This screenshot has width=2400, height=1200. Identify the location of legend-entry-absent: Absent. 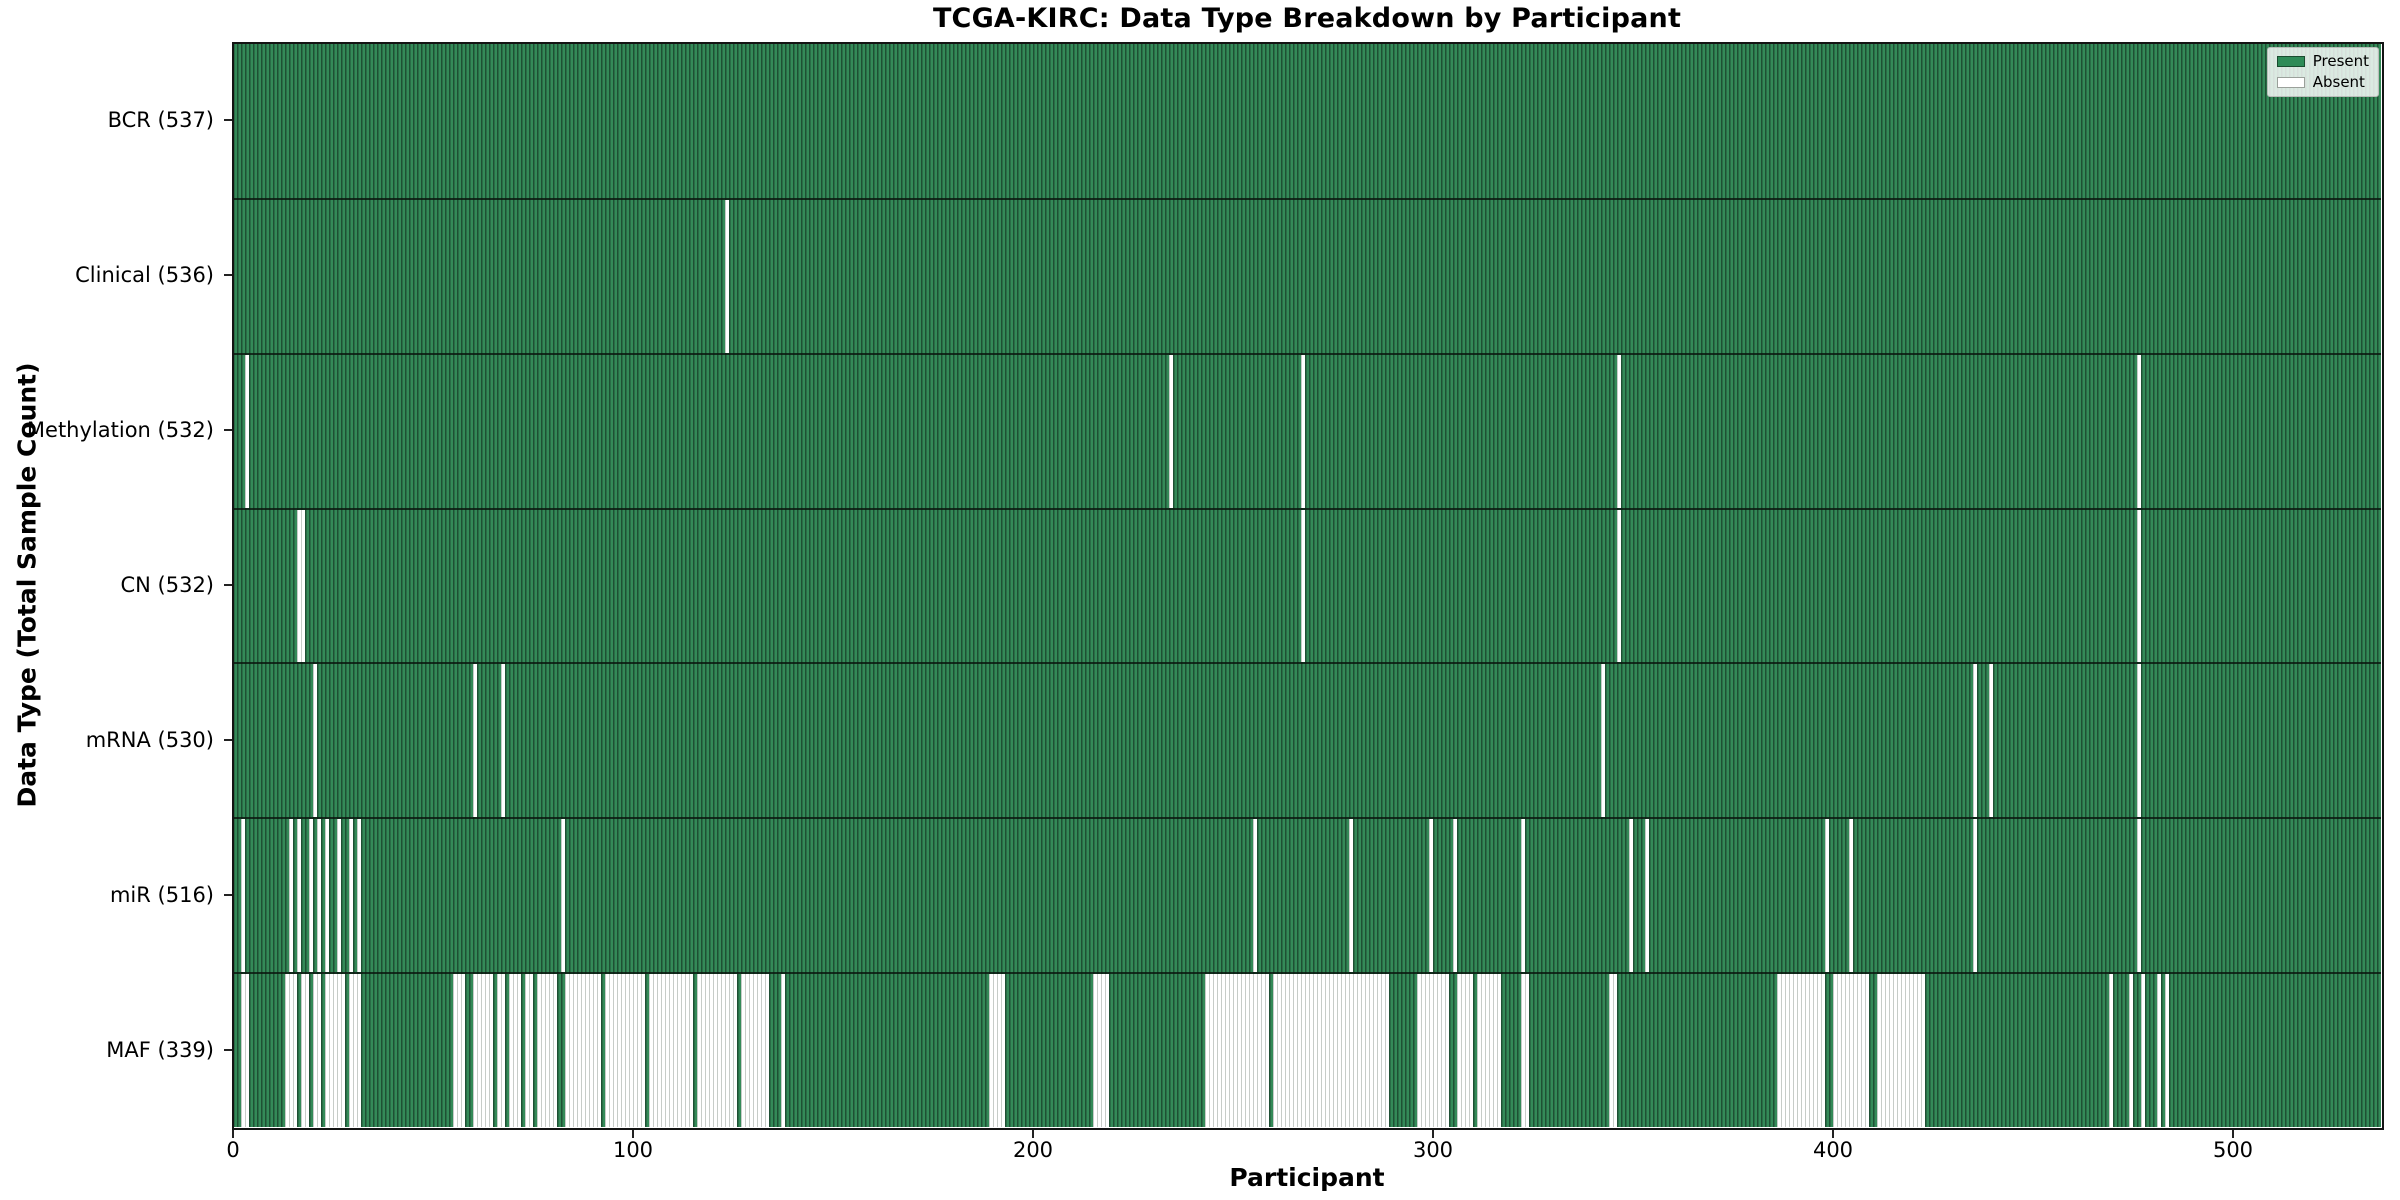
(2322, 82).